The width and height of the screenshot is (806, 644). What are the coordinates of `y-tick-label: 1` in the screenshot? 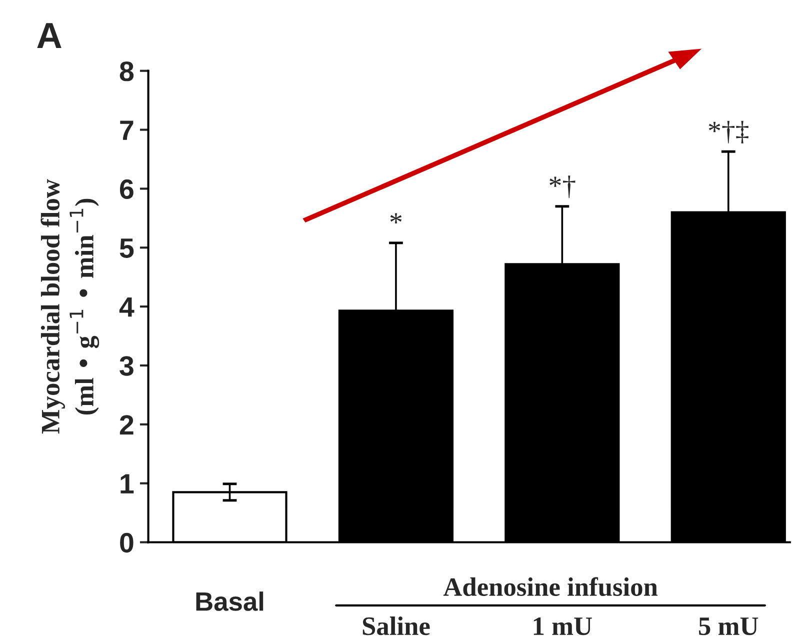 It's located at (127, 484).